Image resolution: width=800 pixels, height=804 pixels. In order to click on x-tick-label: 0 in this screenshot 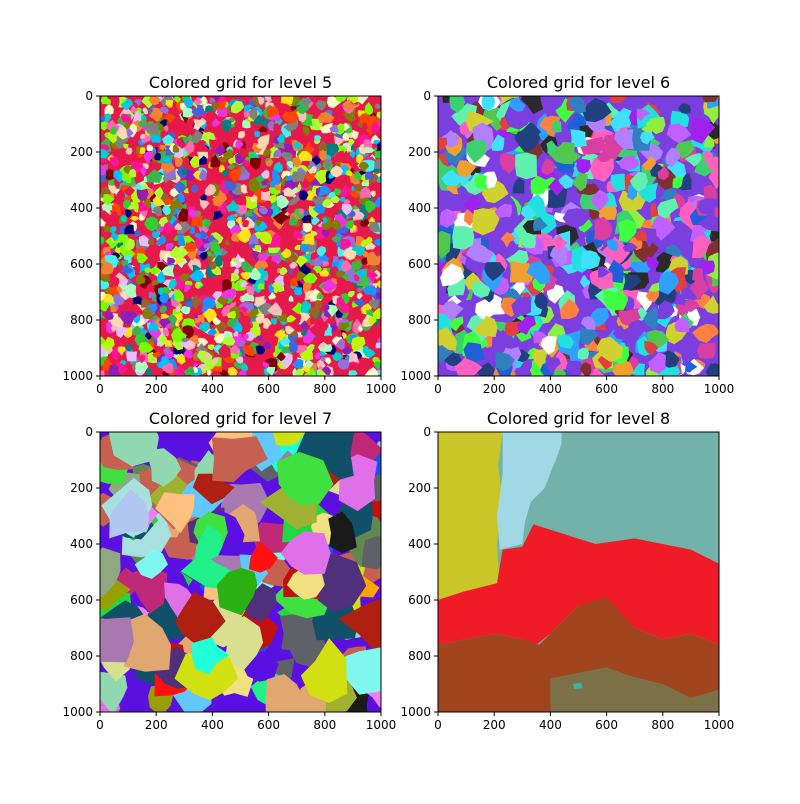, I will do `click(438, 389)`.